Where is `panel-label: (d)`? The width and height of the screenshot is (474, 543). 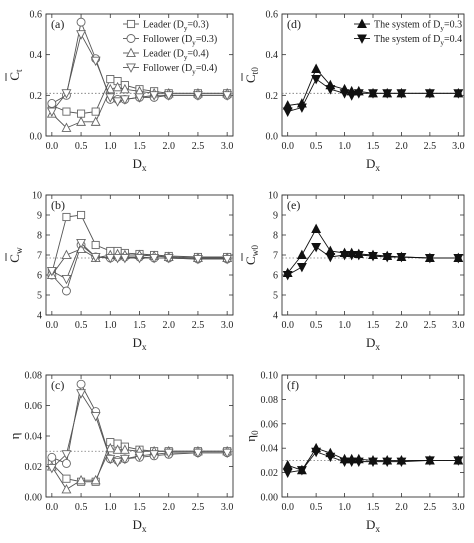
panel-label: (d) is located at coordinates (294, 24).